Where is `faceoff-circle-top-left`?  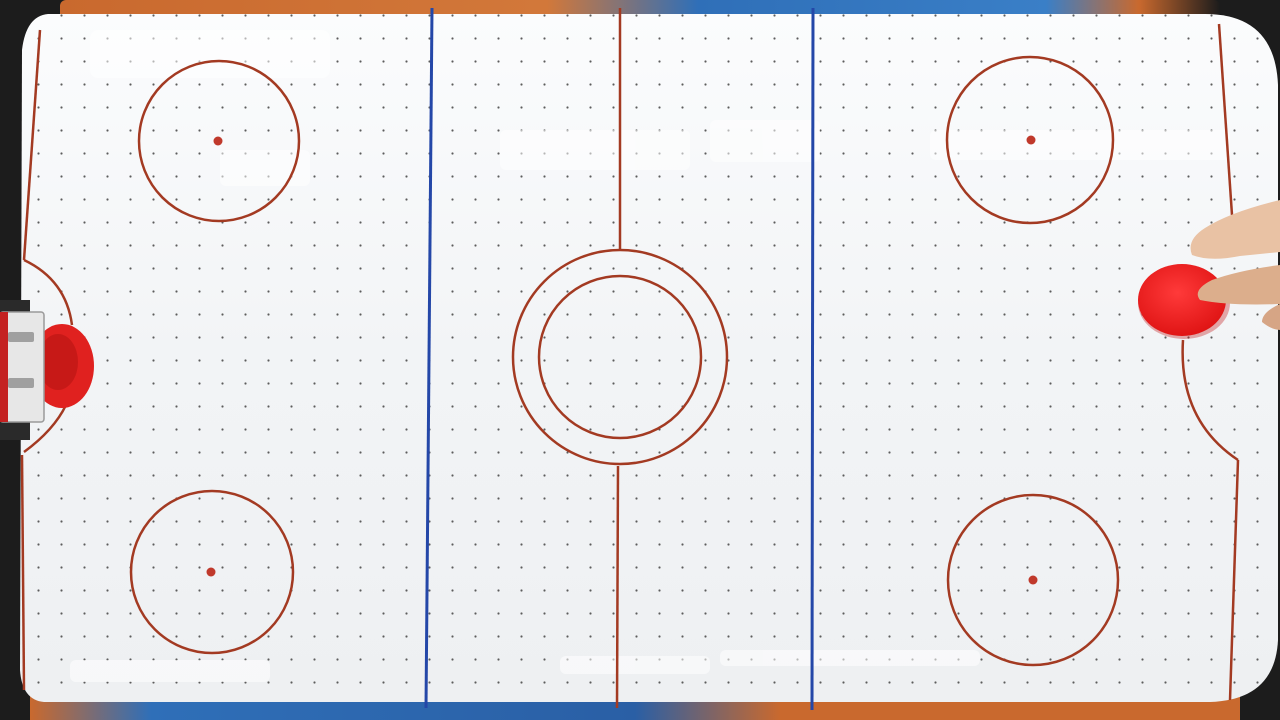 faceoff-circle-top-left is located at coordinates (219, 141).